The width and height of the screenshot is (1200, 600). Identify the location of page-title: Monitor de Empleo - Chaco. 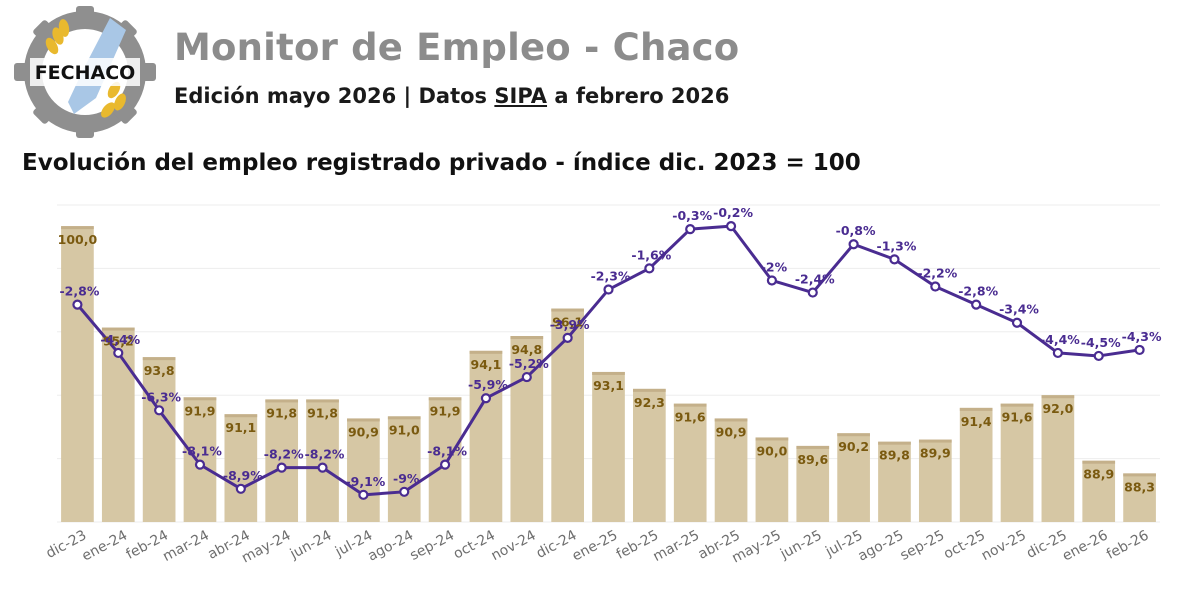
(457, 47).